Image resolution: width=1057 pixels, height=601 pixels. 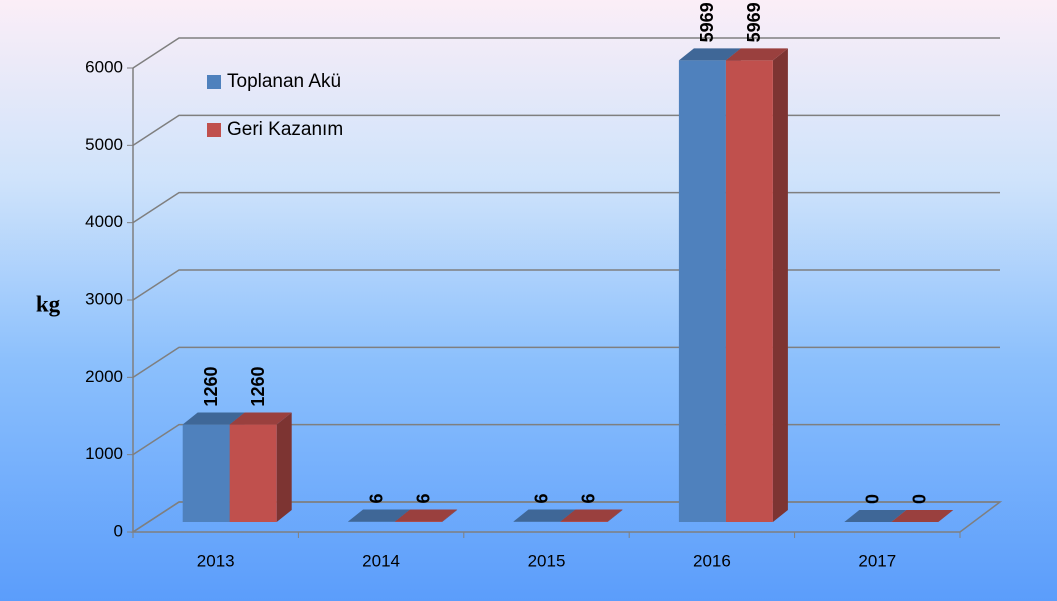 I want to click on y-tick-label: 0, so click(x=118, y=530).